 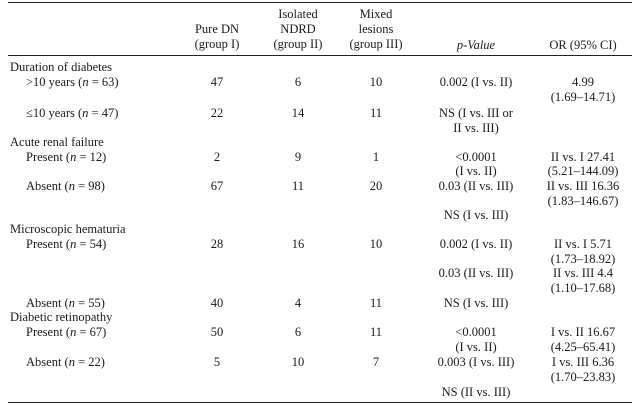 I want to click on cell-or: II vs. I 5.71, so click(x=583, y=244).